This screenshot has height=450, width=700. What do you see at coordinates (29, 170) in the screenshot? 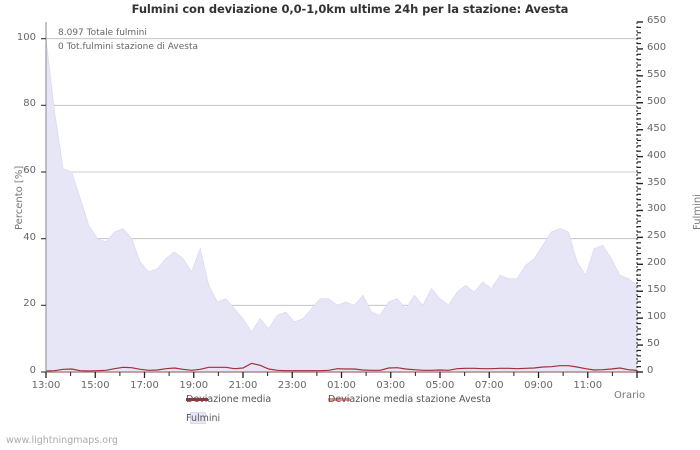
I see `y-axis-left-tick-60: 60` at bounding box center [29, 170].